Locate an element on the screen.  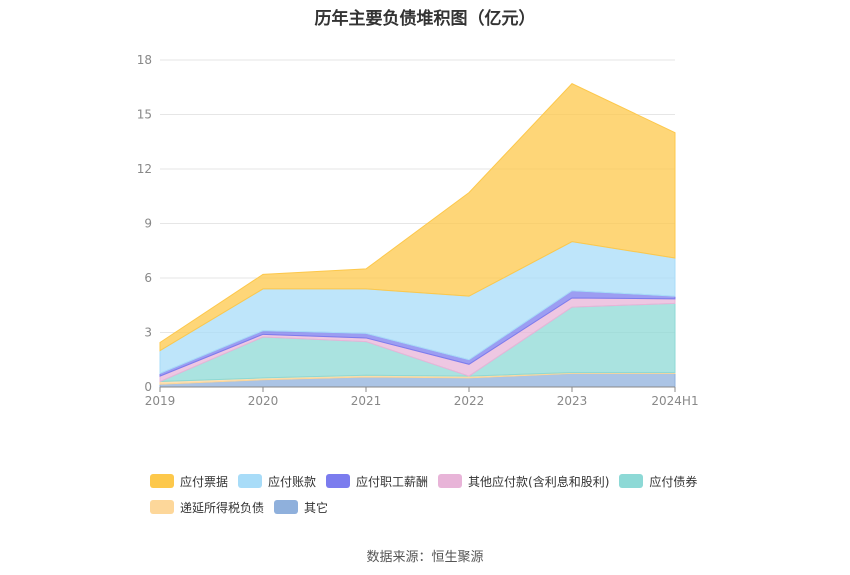
y-tick-label: 3 is located at coordinates (148, 333).